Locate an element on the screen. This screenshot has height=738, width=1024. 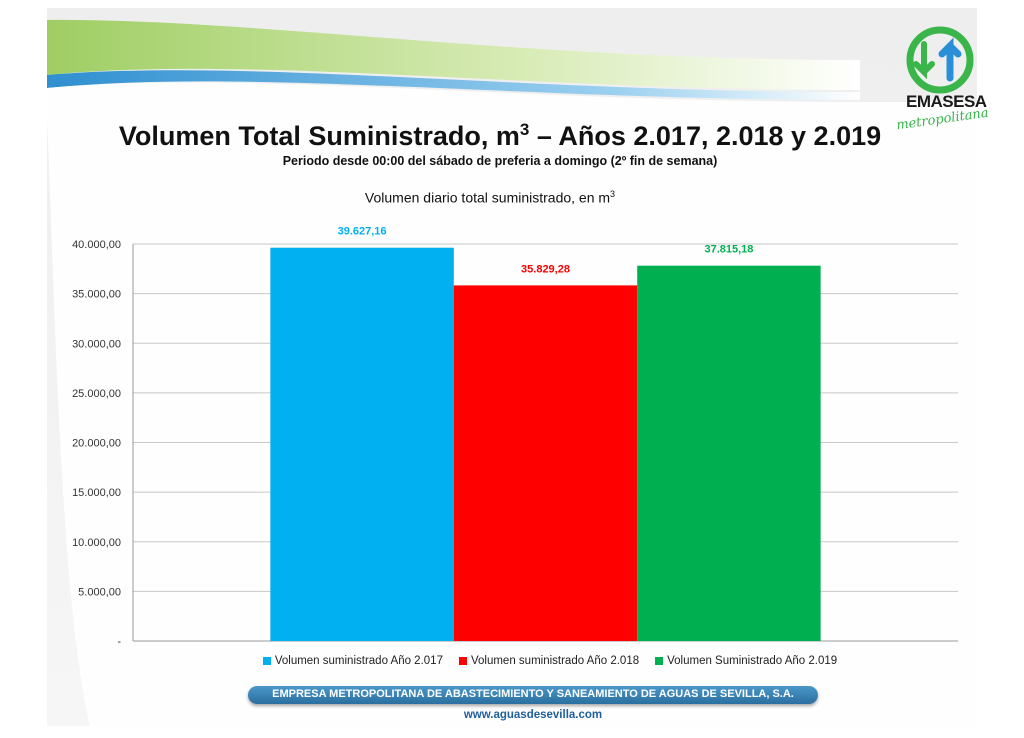
page-title-superscript: 3 is located at coordinates (524, 129).